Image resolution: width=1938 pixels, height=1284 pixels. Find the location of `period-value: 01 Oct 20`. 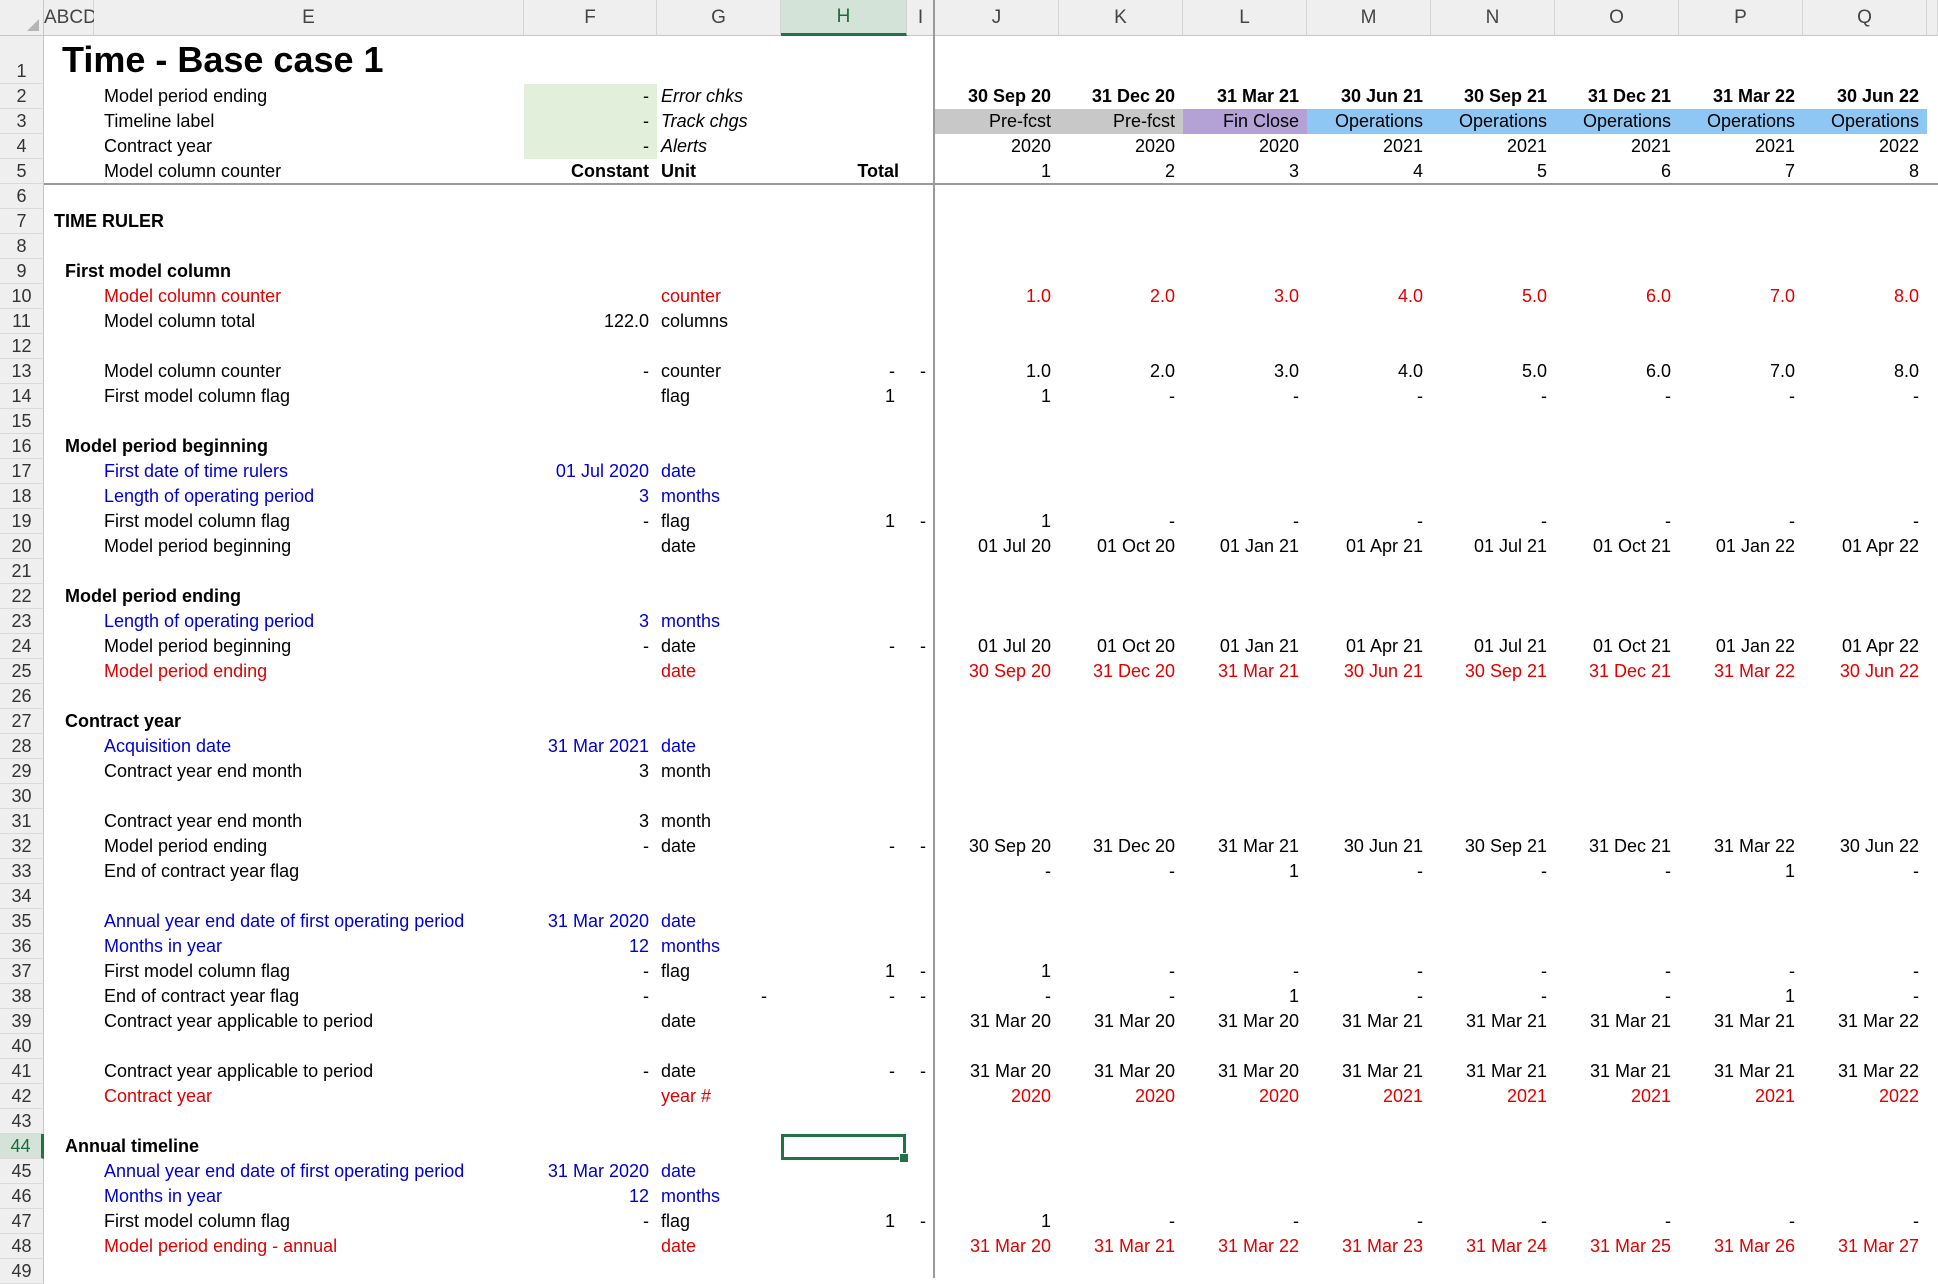

period-value: 01 Oct 20 is located at coordinates (1135, 546).